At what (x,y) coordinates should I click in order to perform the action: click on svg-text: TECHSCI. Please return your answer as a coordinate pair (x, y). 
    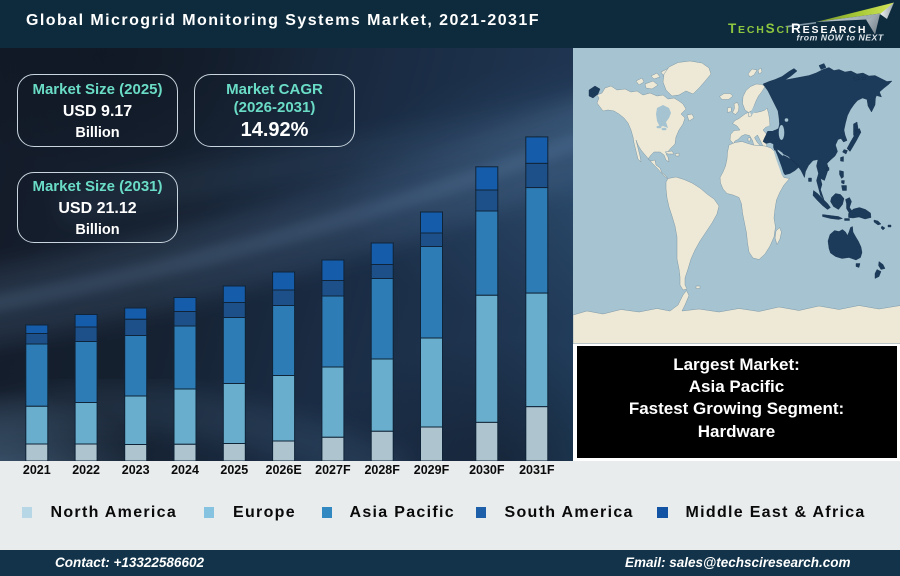
    Looking at the image, I should click on (759, 28).